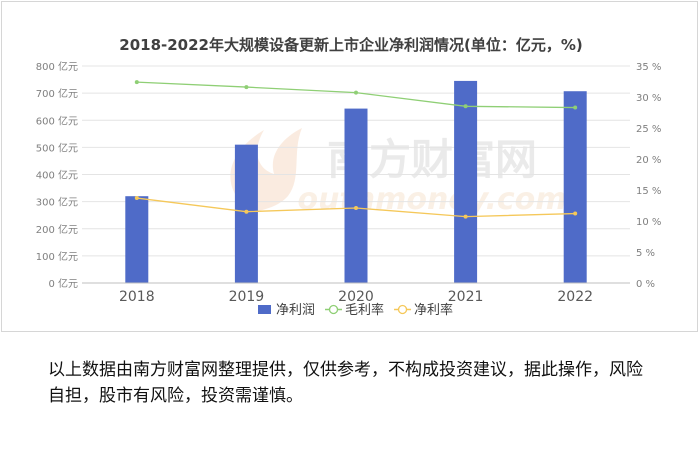 The width and height of the screenshot is (700, 467). I want to click on y-left-tick-label: 100 亿元, so click(57, 256).